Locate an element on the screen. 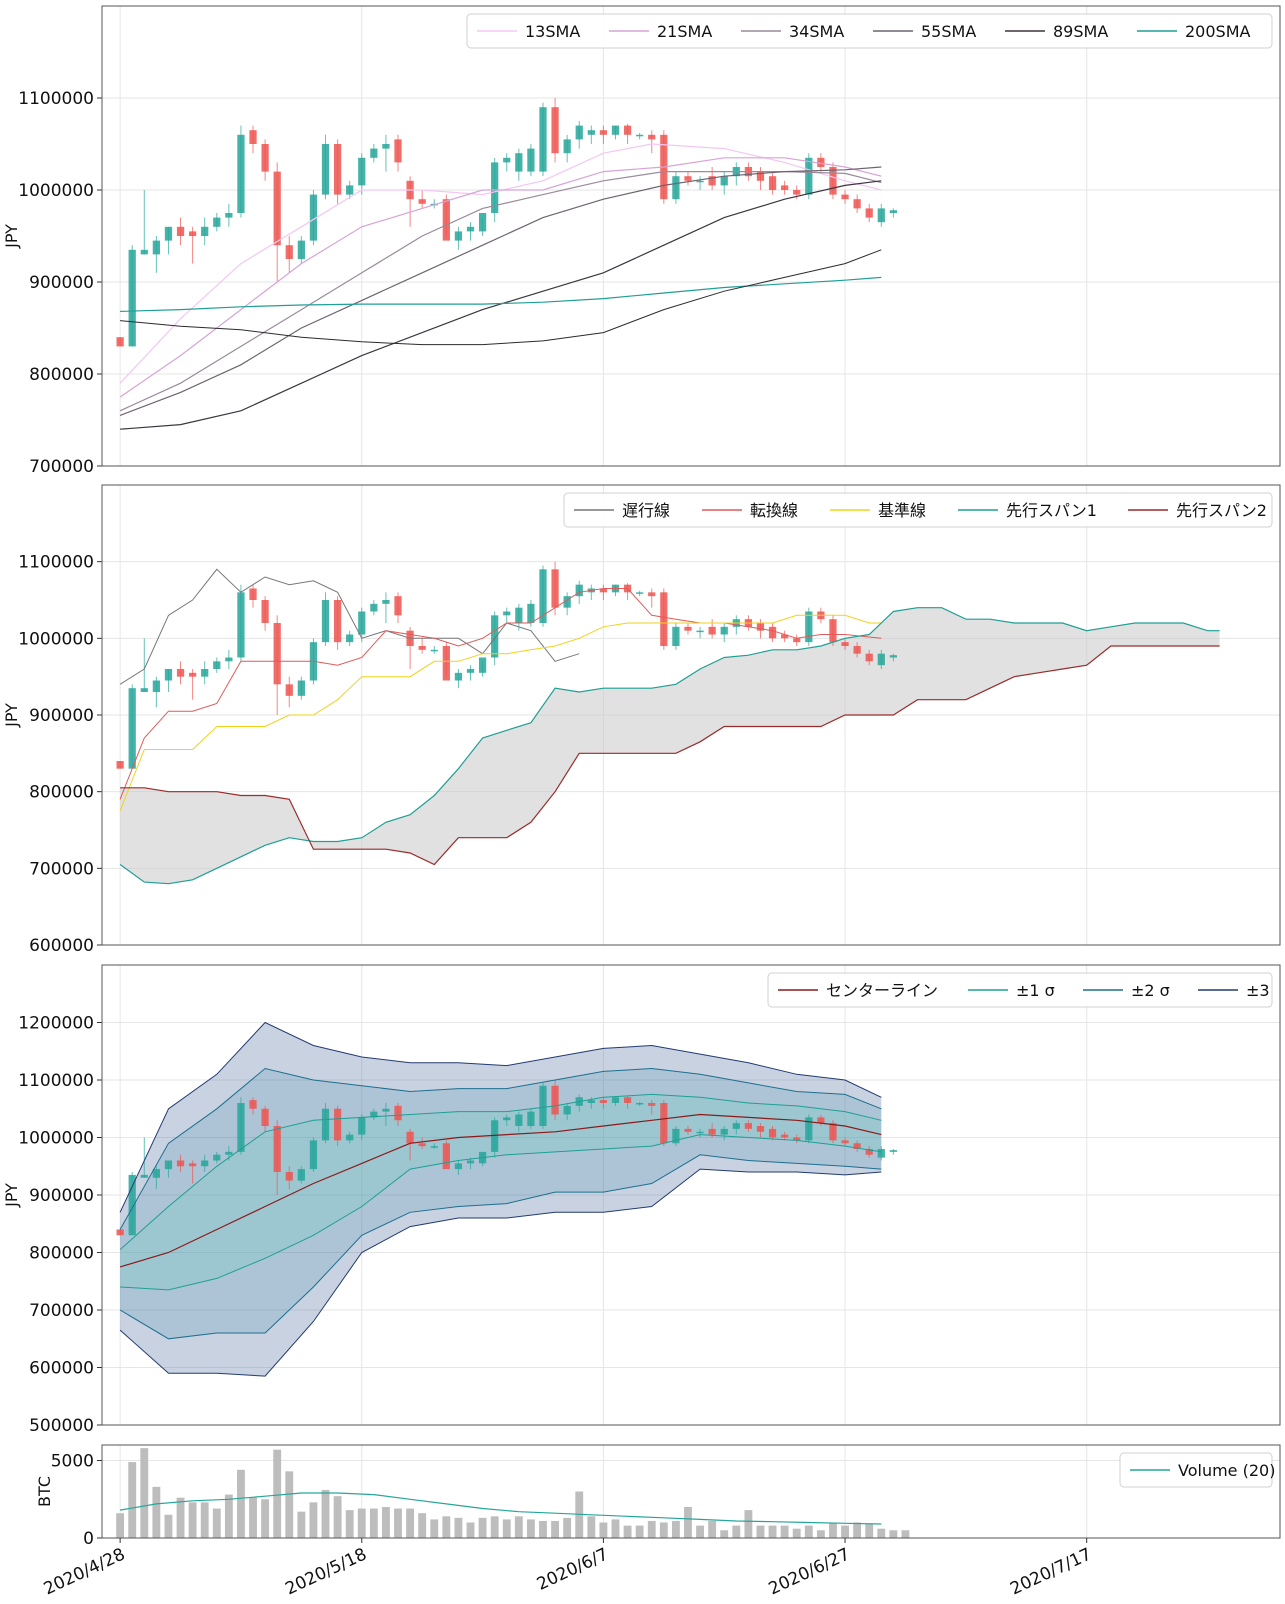 Image resolution: width=1285 pixels, height=1604 pixels. volume-ma-line is located at coordinates (500, 1508).